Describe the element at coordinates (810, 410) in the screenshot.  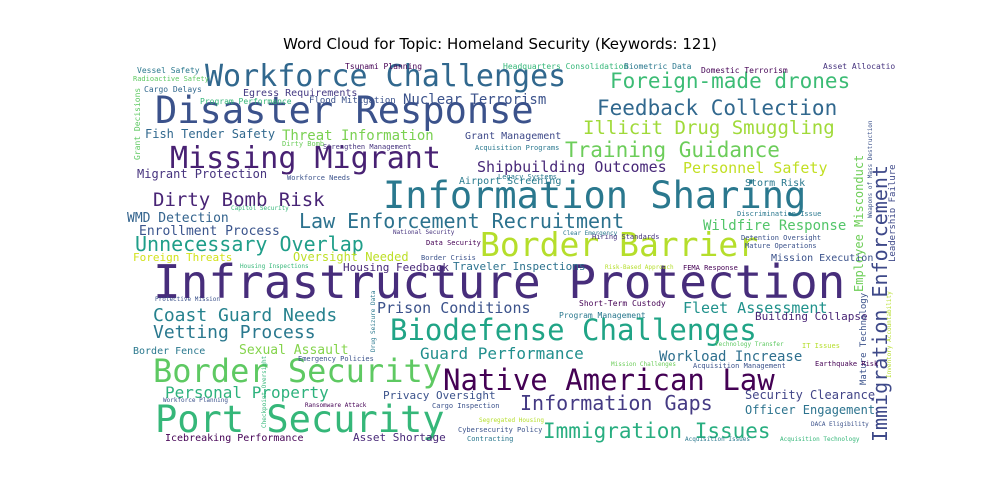
I see `word-officer-engagement: Officer Engagement` at that location.